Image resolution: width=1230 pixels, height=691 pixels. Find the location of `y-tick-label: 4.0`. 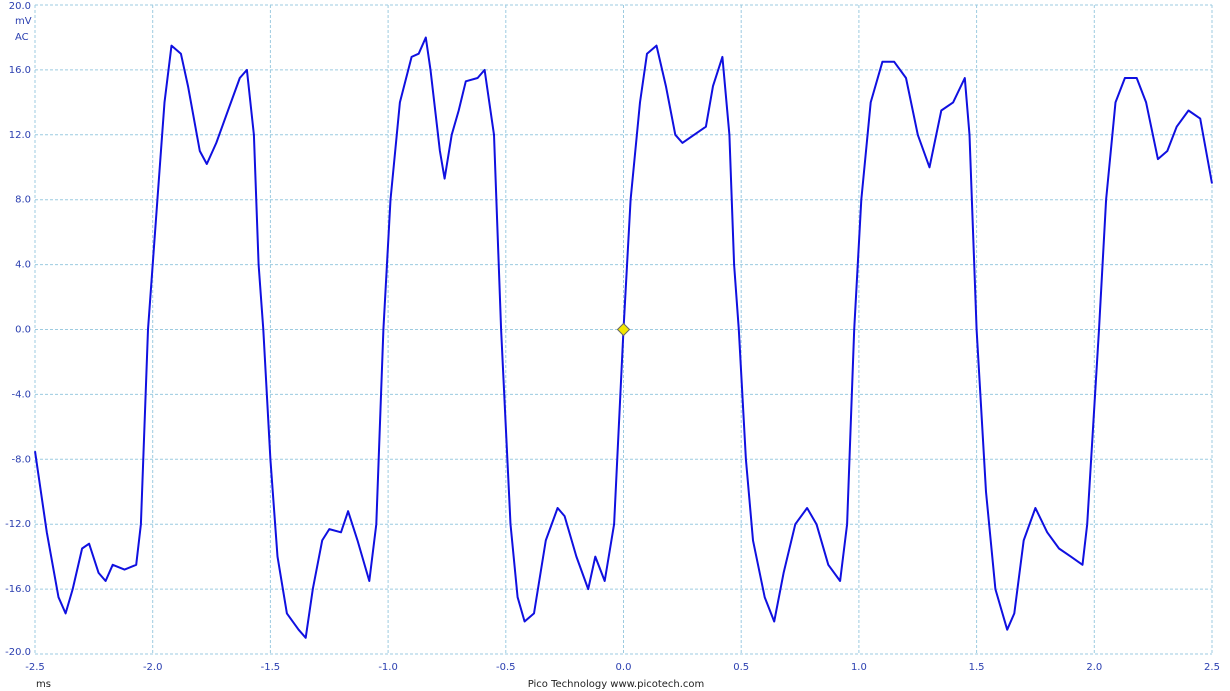

y-tick-label: 4.0 is located at coordinates (23, 265).